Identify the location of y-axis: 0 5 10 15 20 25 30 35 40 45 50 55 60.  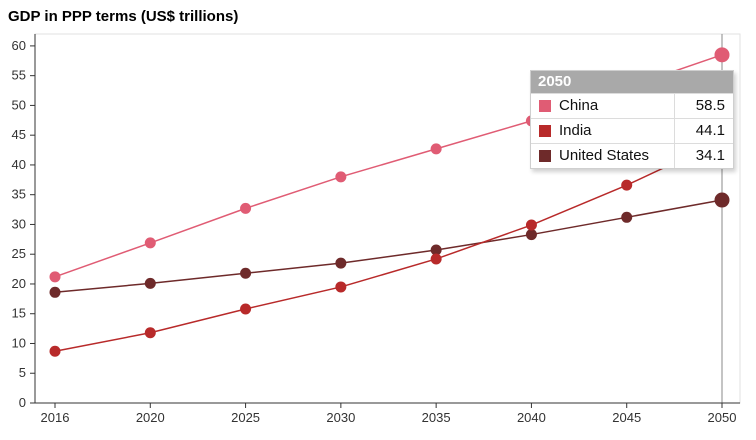
(24, 222).